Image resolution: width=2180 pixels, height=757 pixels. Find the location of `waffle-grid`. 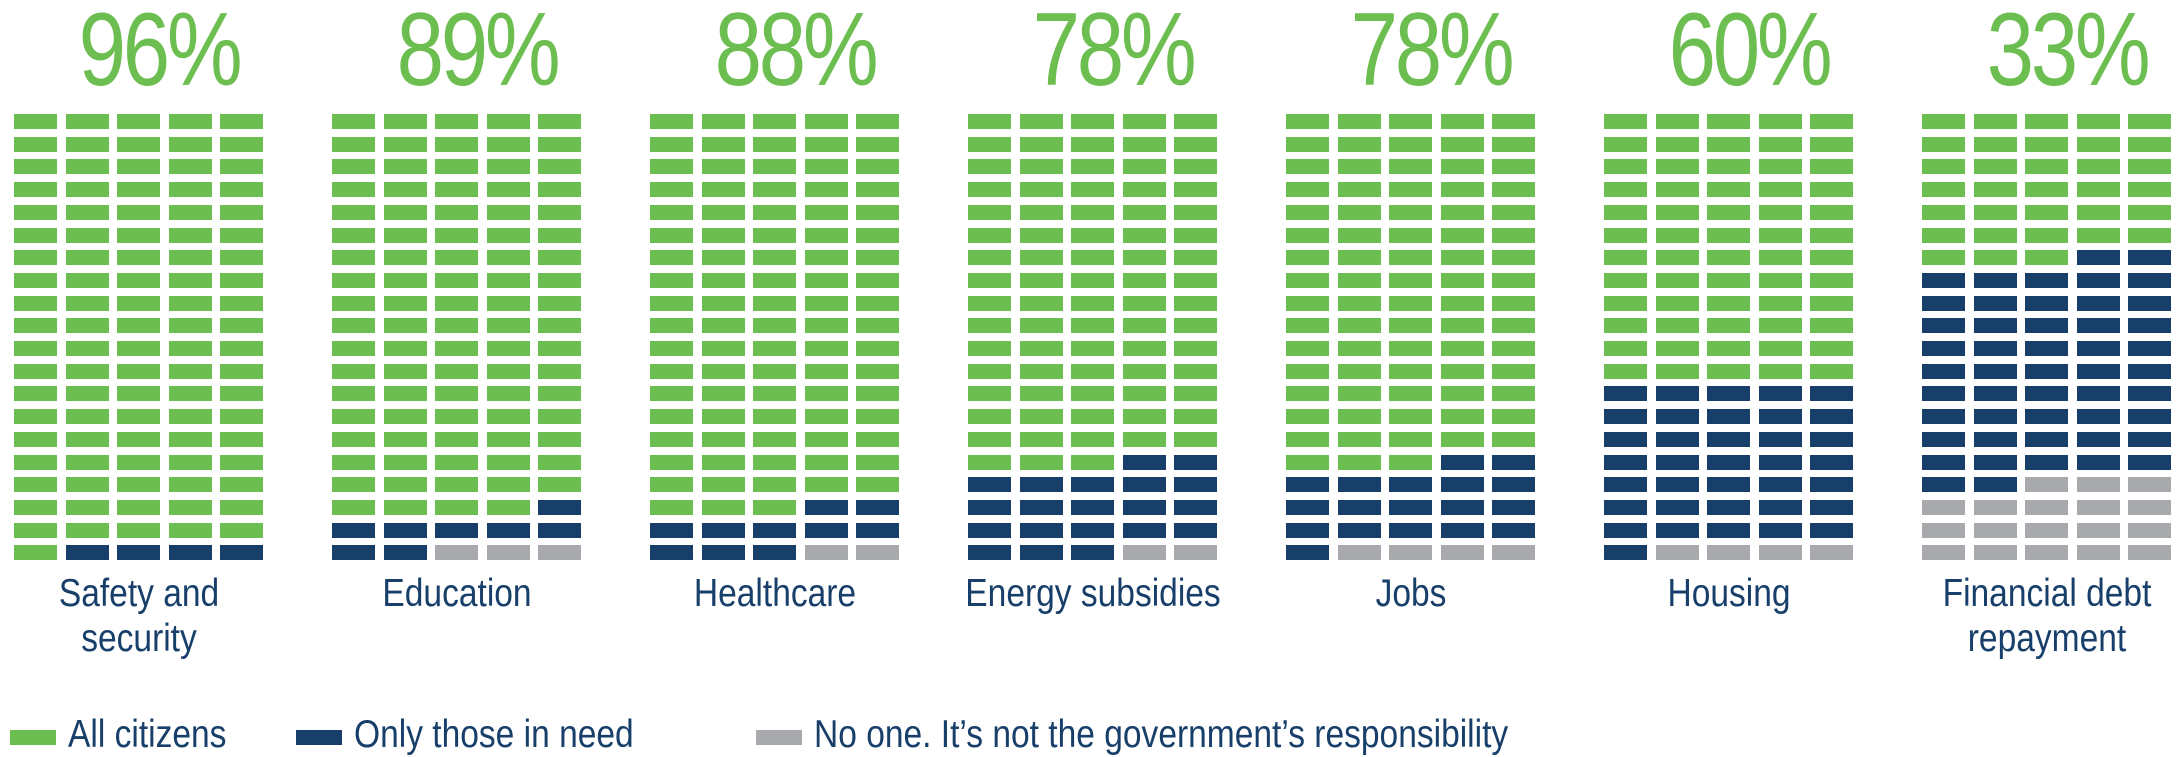

waffle-grid is located at coordinates (2047, 338).